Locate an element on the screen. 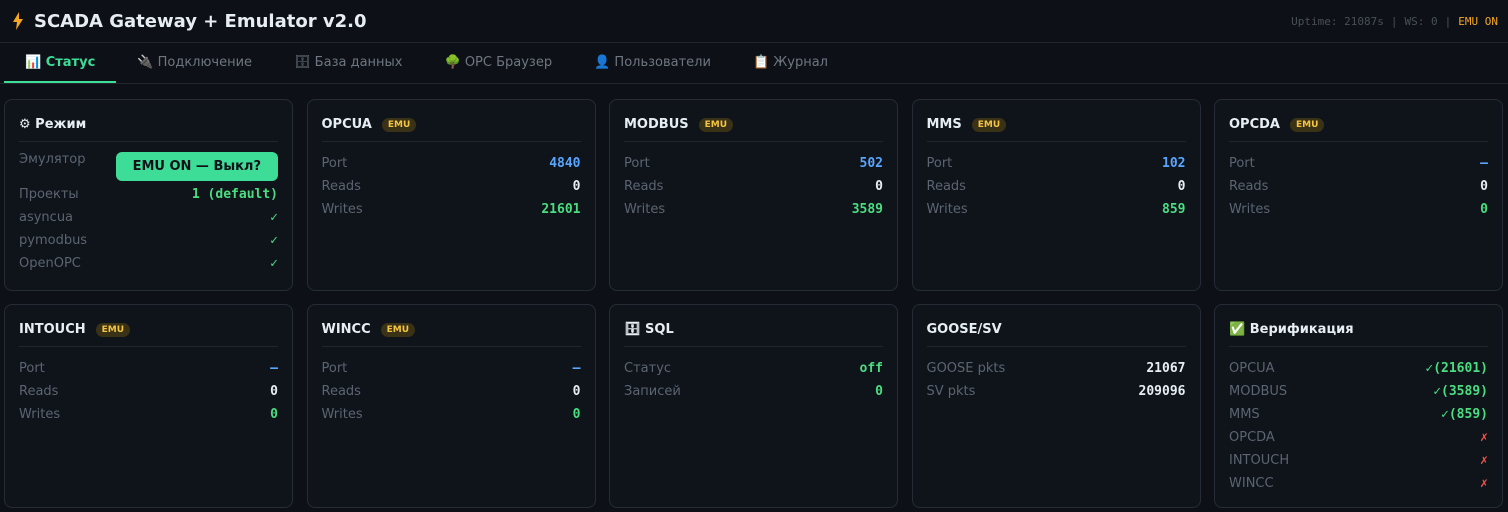  row: Статус off is located at coordinates (753, 368).